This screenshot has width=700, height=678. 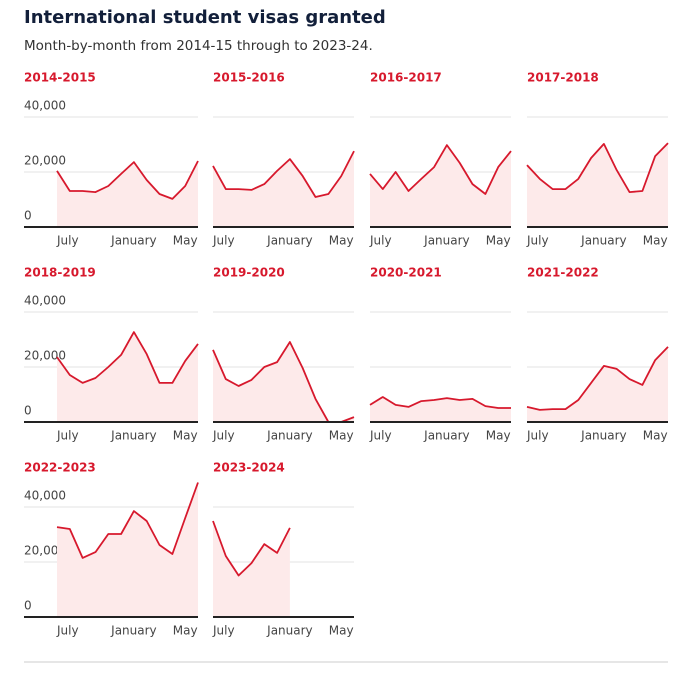 I want to click on panel-title: 2020-2021, so click(x=406, y=273).